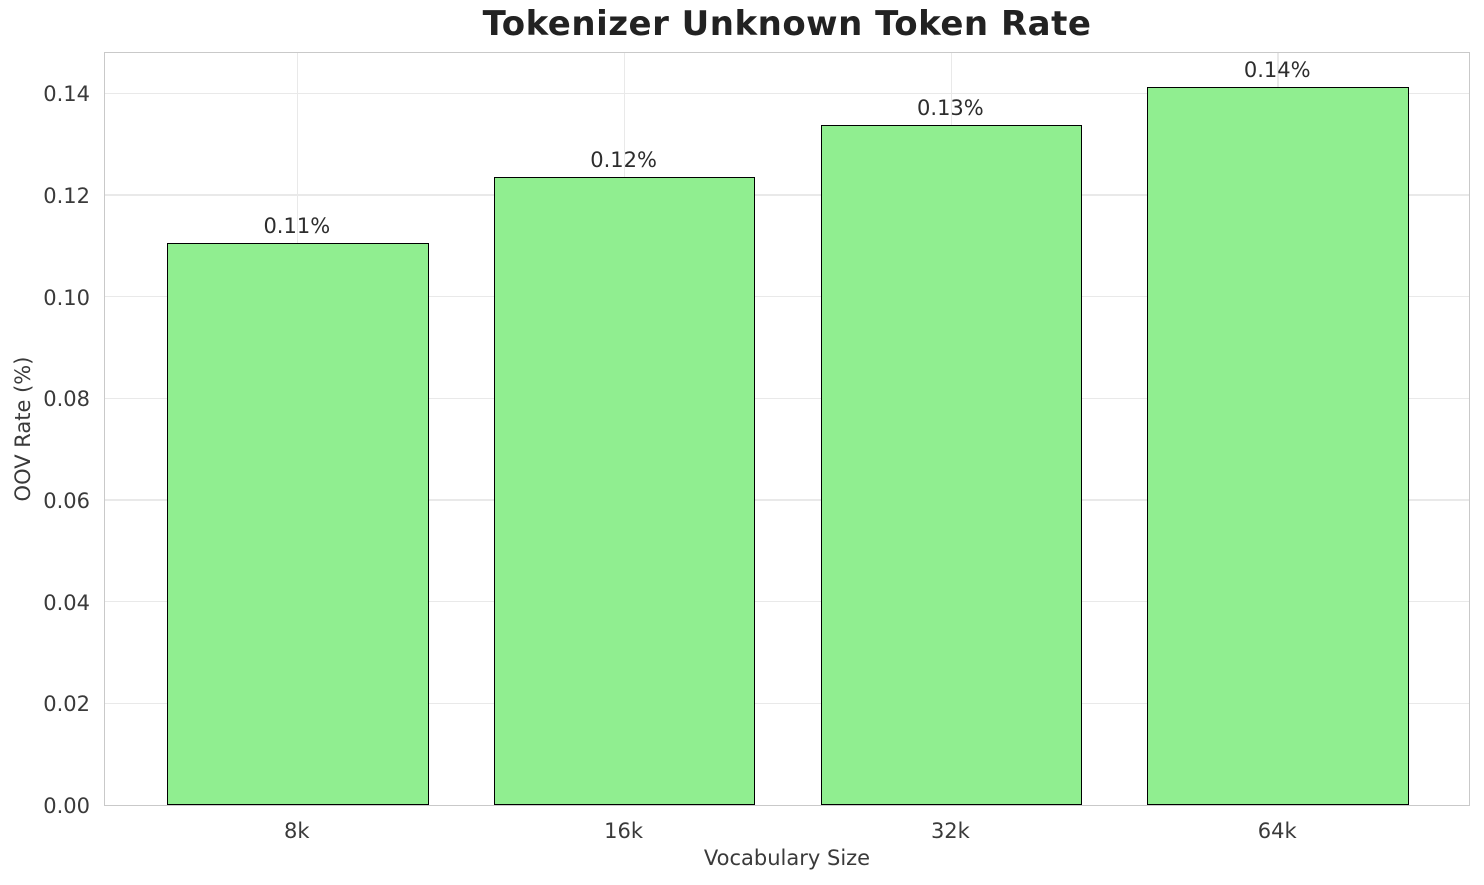 The height and width of the screenshot is (885, 1484). What do you see at coordinates (624, 831) in the screenshot?
I see `x-tick-label: 16k` at bounding box center [624, 831].